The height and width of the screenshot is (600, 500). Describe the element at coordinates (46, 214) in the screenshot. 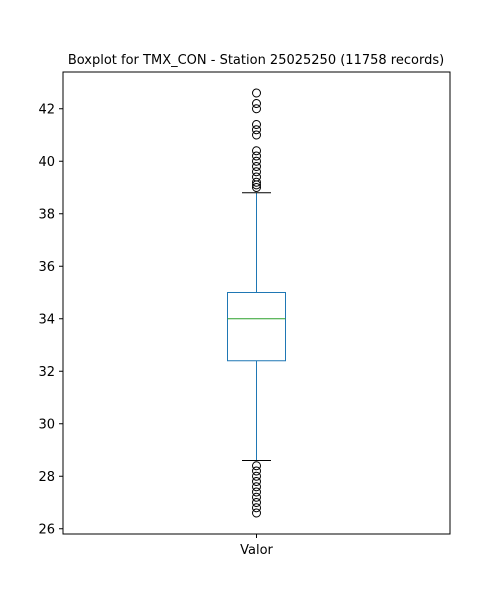

I see `y-tick-label: 38` at that location.